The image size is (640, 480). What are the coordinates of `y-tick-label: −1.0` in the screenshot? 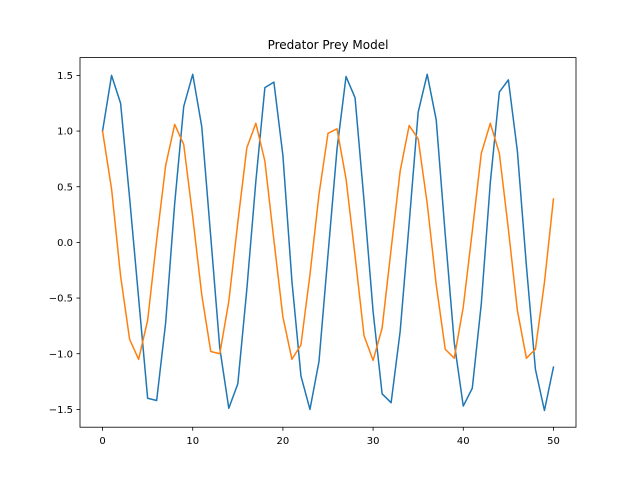 It's located at (61, 354).